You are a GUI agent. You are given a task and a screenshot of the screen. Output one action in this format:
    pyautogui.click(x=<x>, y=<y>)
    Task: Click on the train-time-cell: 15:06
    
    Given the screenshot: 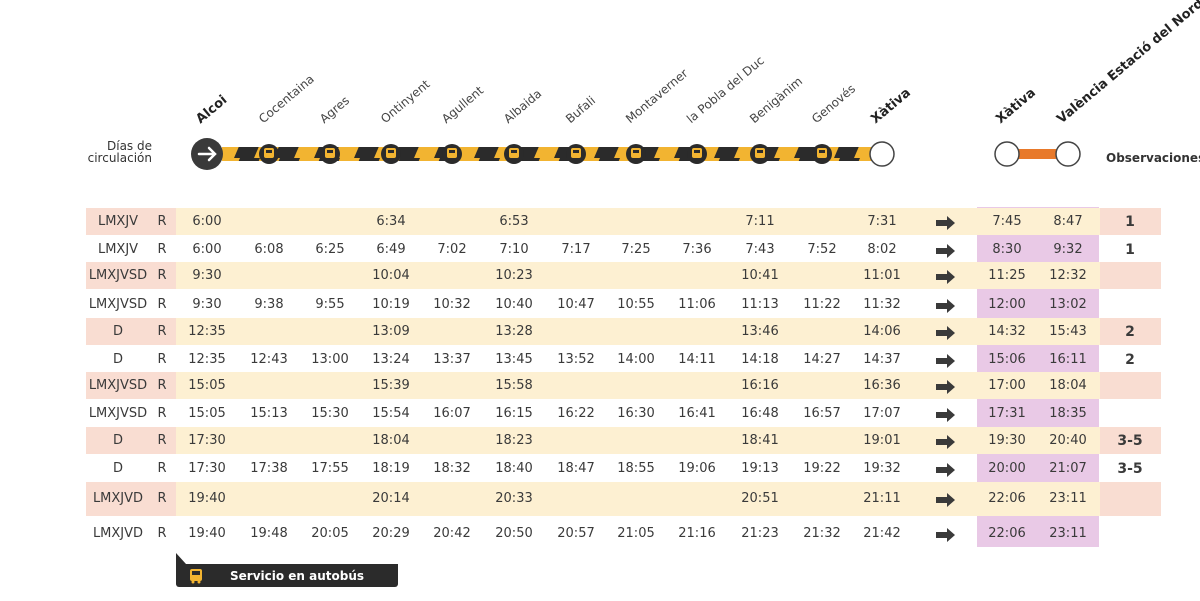 What is the action you would take?
    pyautogui.click(x=1007, y=359)
    